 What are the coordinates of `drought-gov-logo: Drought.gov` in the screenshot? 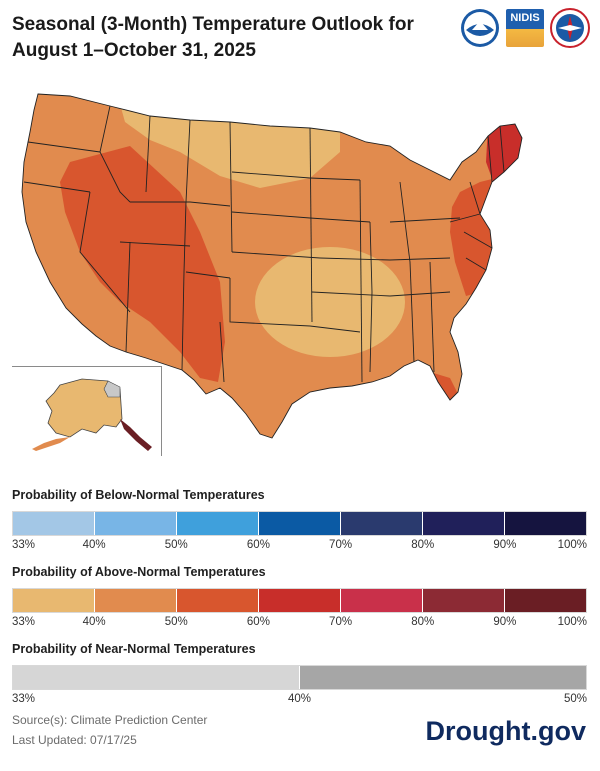 It's located at (505, 731).